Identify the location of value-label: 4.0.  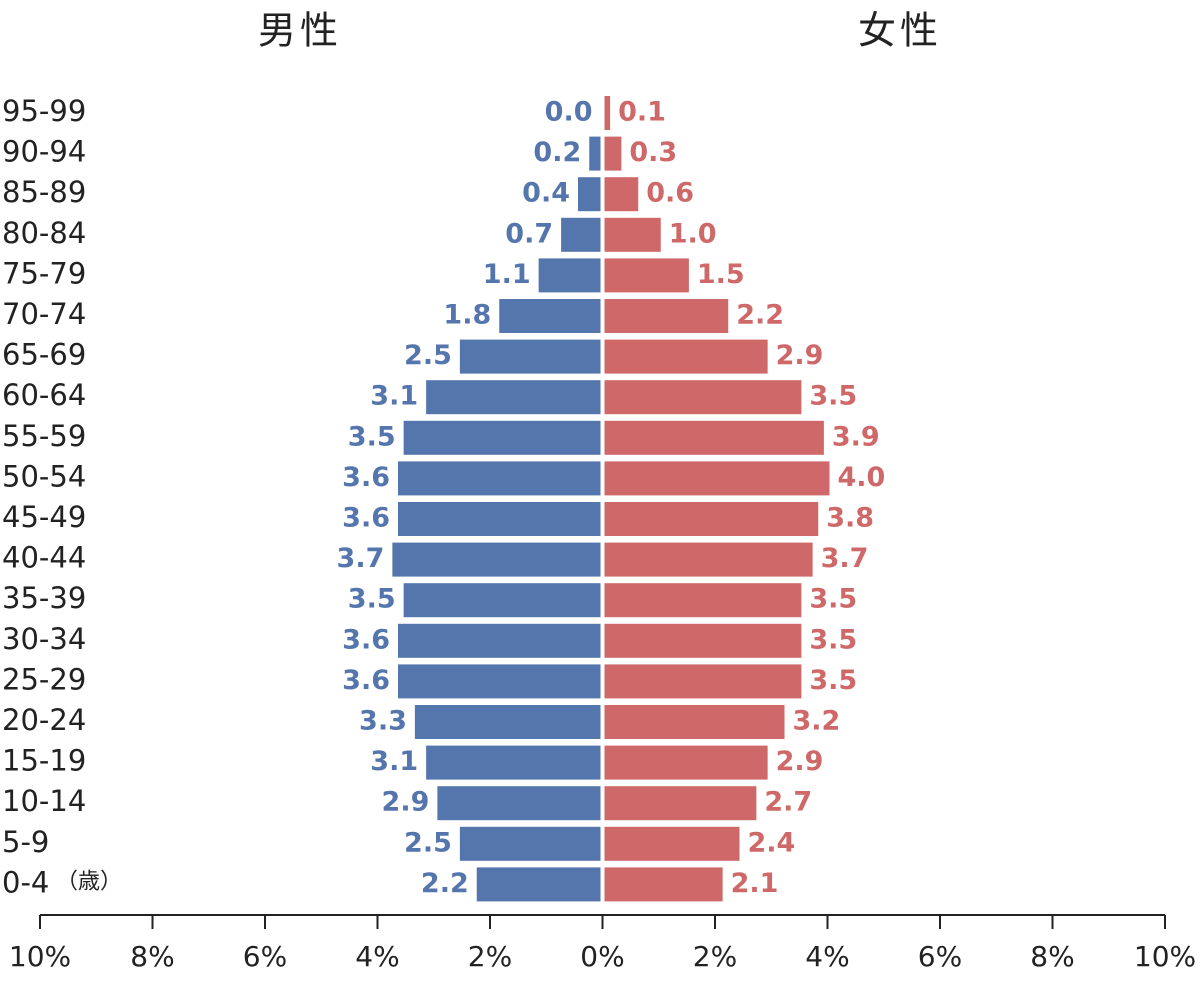
(862, 477).